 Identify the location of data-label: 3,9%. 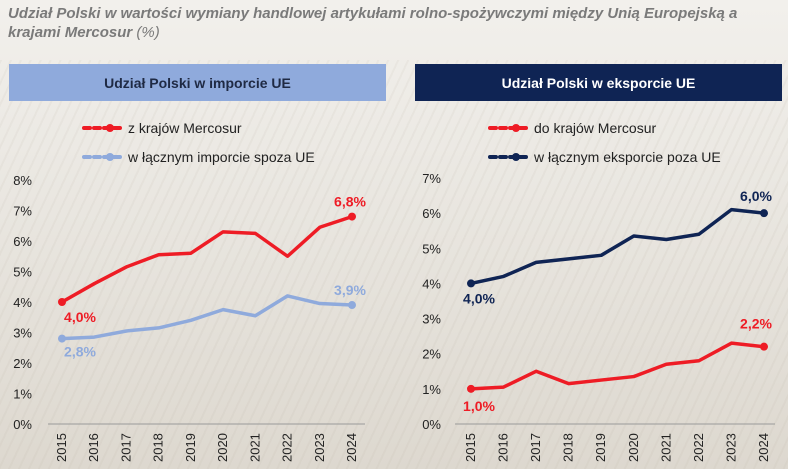
(350, 290).